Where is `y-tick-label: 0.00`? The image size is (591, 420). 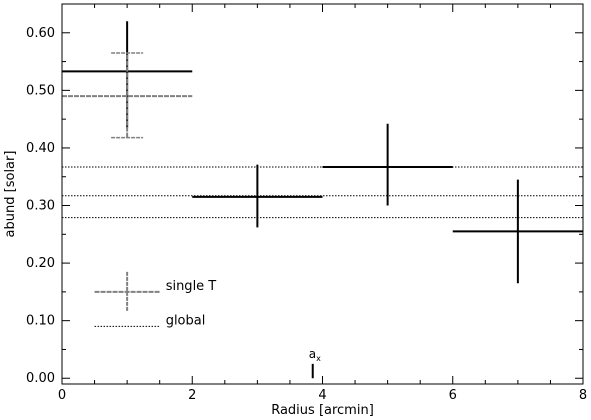 y-tick-label: 0.00 is located at coordinates (40, 378).